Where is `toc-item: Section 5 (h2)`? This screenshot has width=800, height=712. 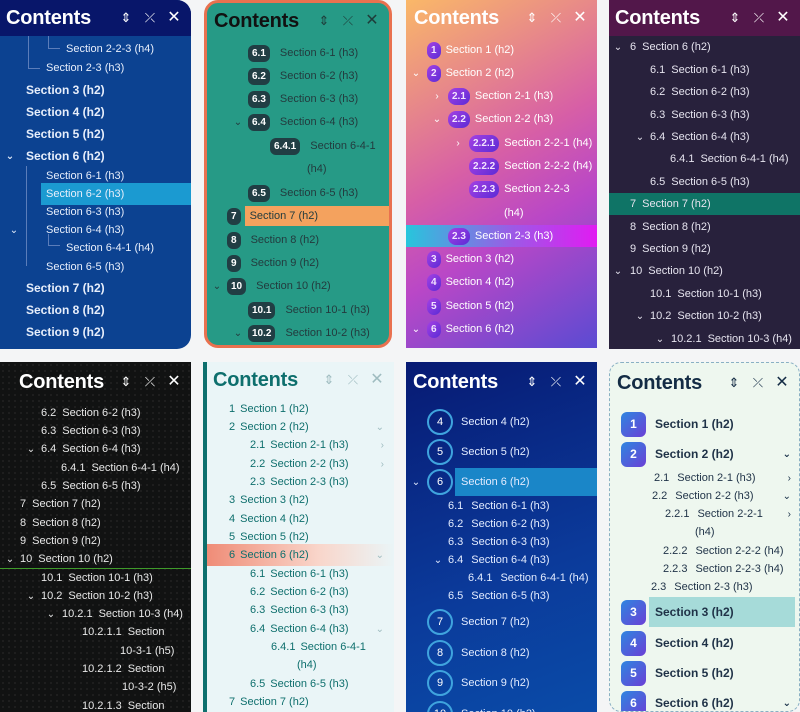
toc-item: Section 5 (h2) is located at coordinates (65, 134).